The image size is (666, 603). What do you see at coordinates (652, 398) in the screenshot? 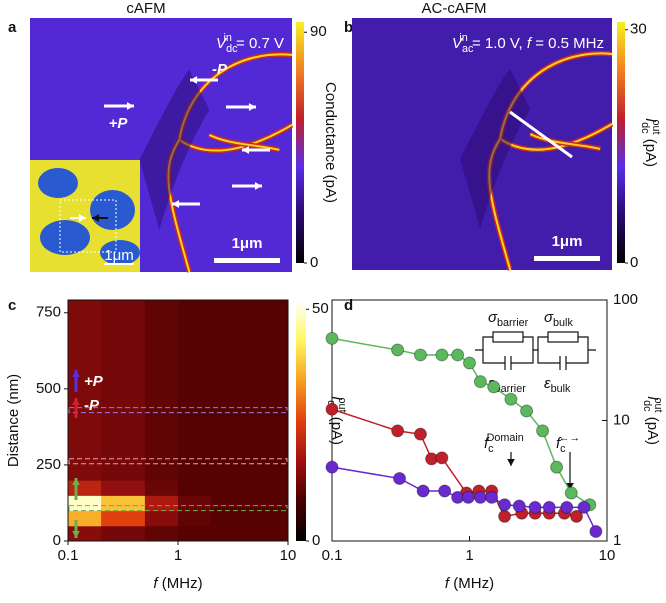
I see `text-part: I` at bounding box center [652, 398].